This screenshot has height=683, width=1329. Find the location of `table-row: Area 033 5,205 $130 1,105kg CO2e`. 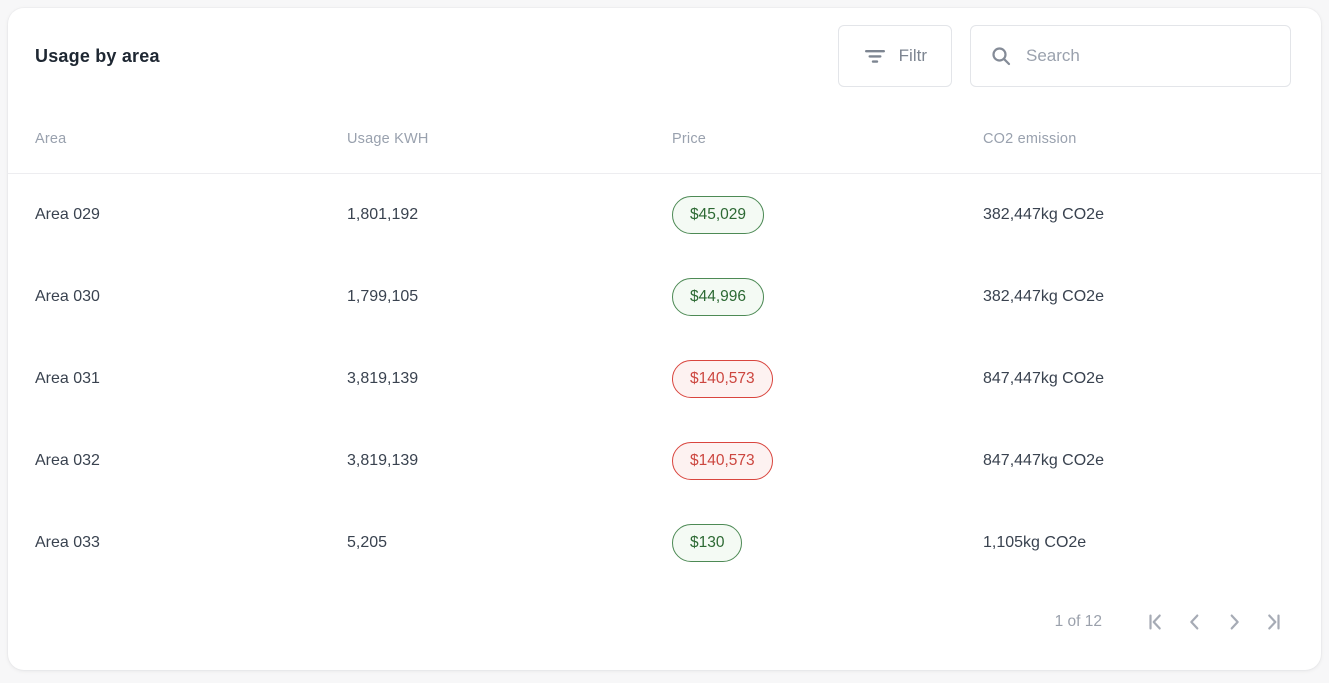

table-row: Area 033 5,205 $130 1,105kg CO2e is located at coordinates (664, 543).